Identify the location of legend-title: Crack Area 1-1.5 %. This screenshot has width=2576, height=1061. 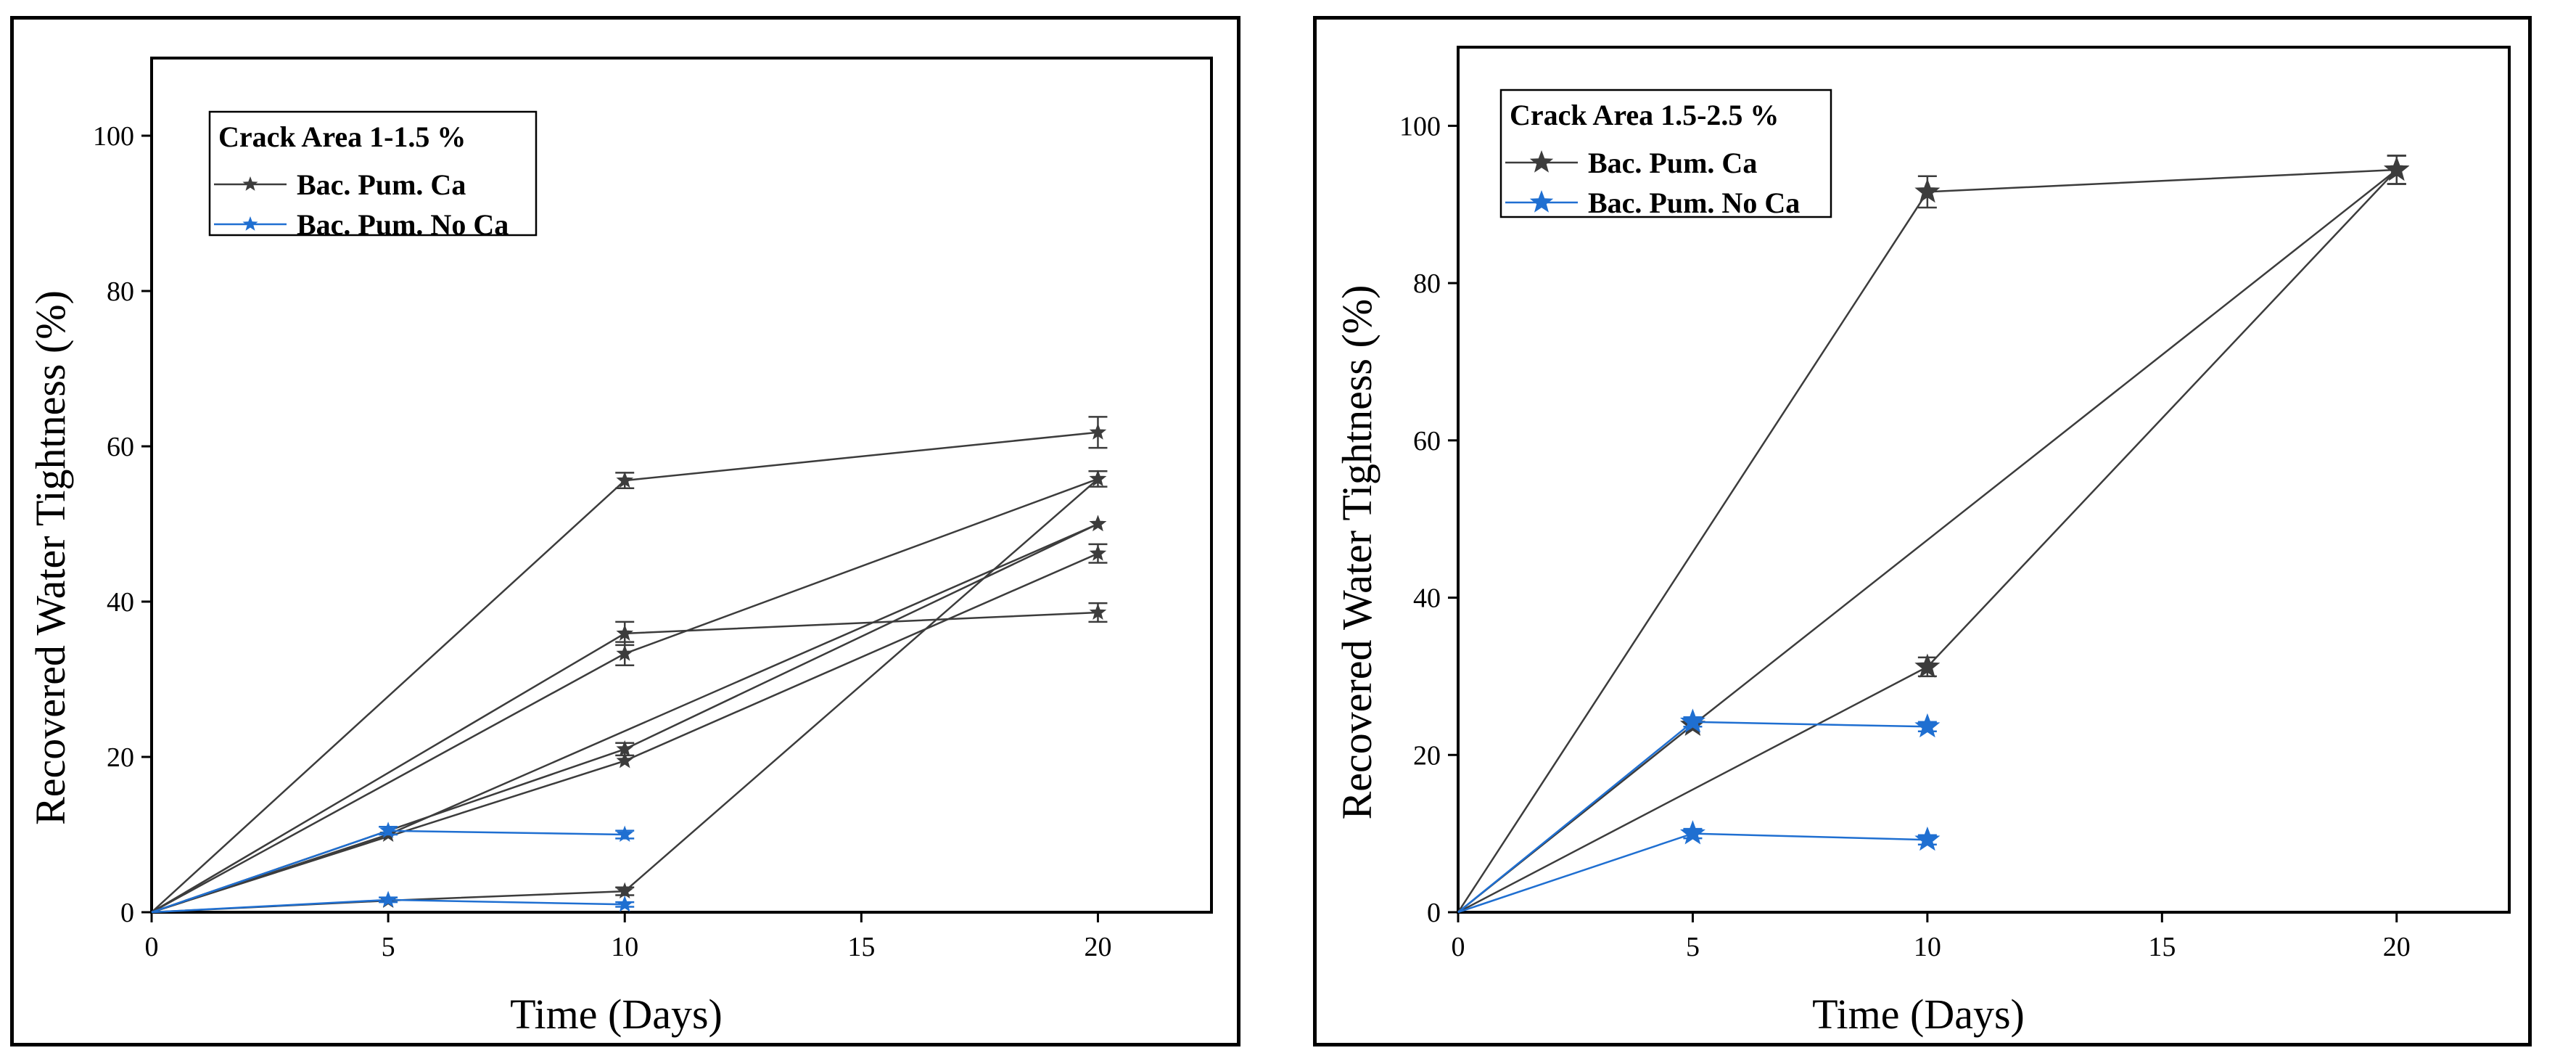
(342, 136).